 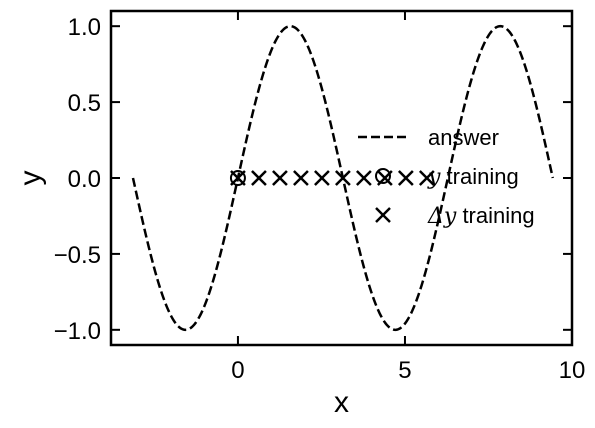 I want to click on x-tick-label: 5, so click(x=404, y=370).